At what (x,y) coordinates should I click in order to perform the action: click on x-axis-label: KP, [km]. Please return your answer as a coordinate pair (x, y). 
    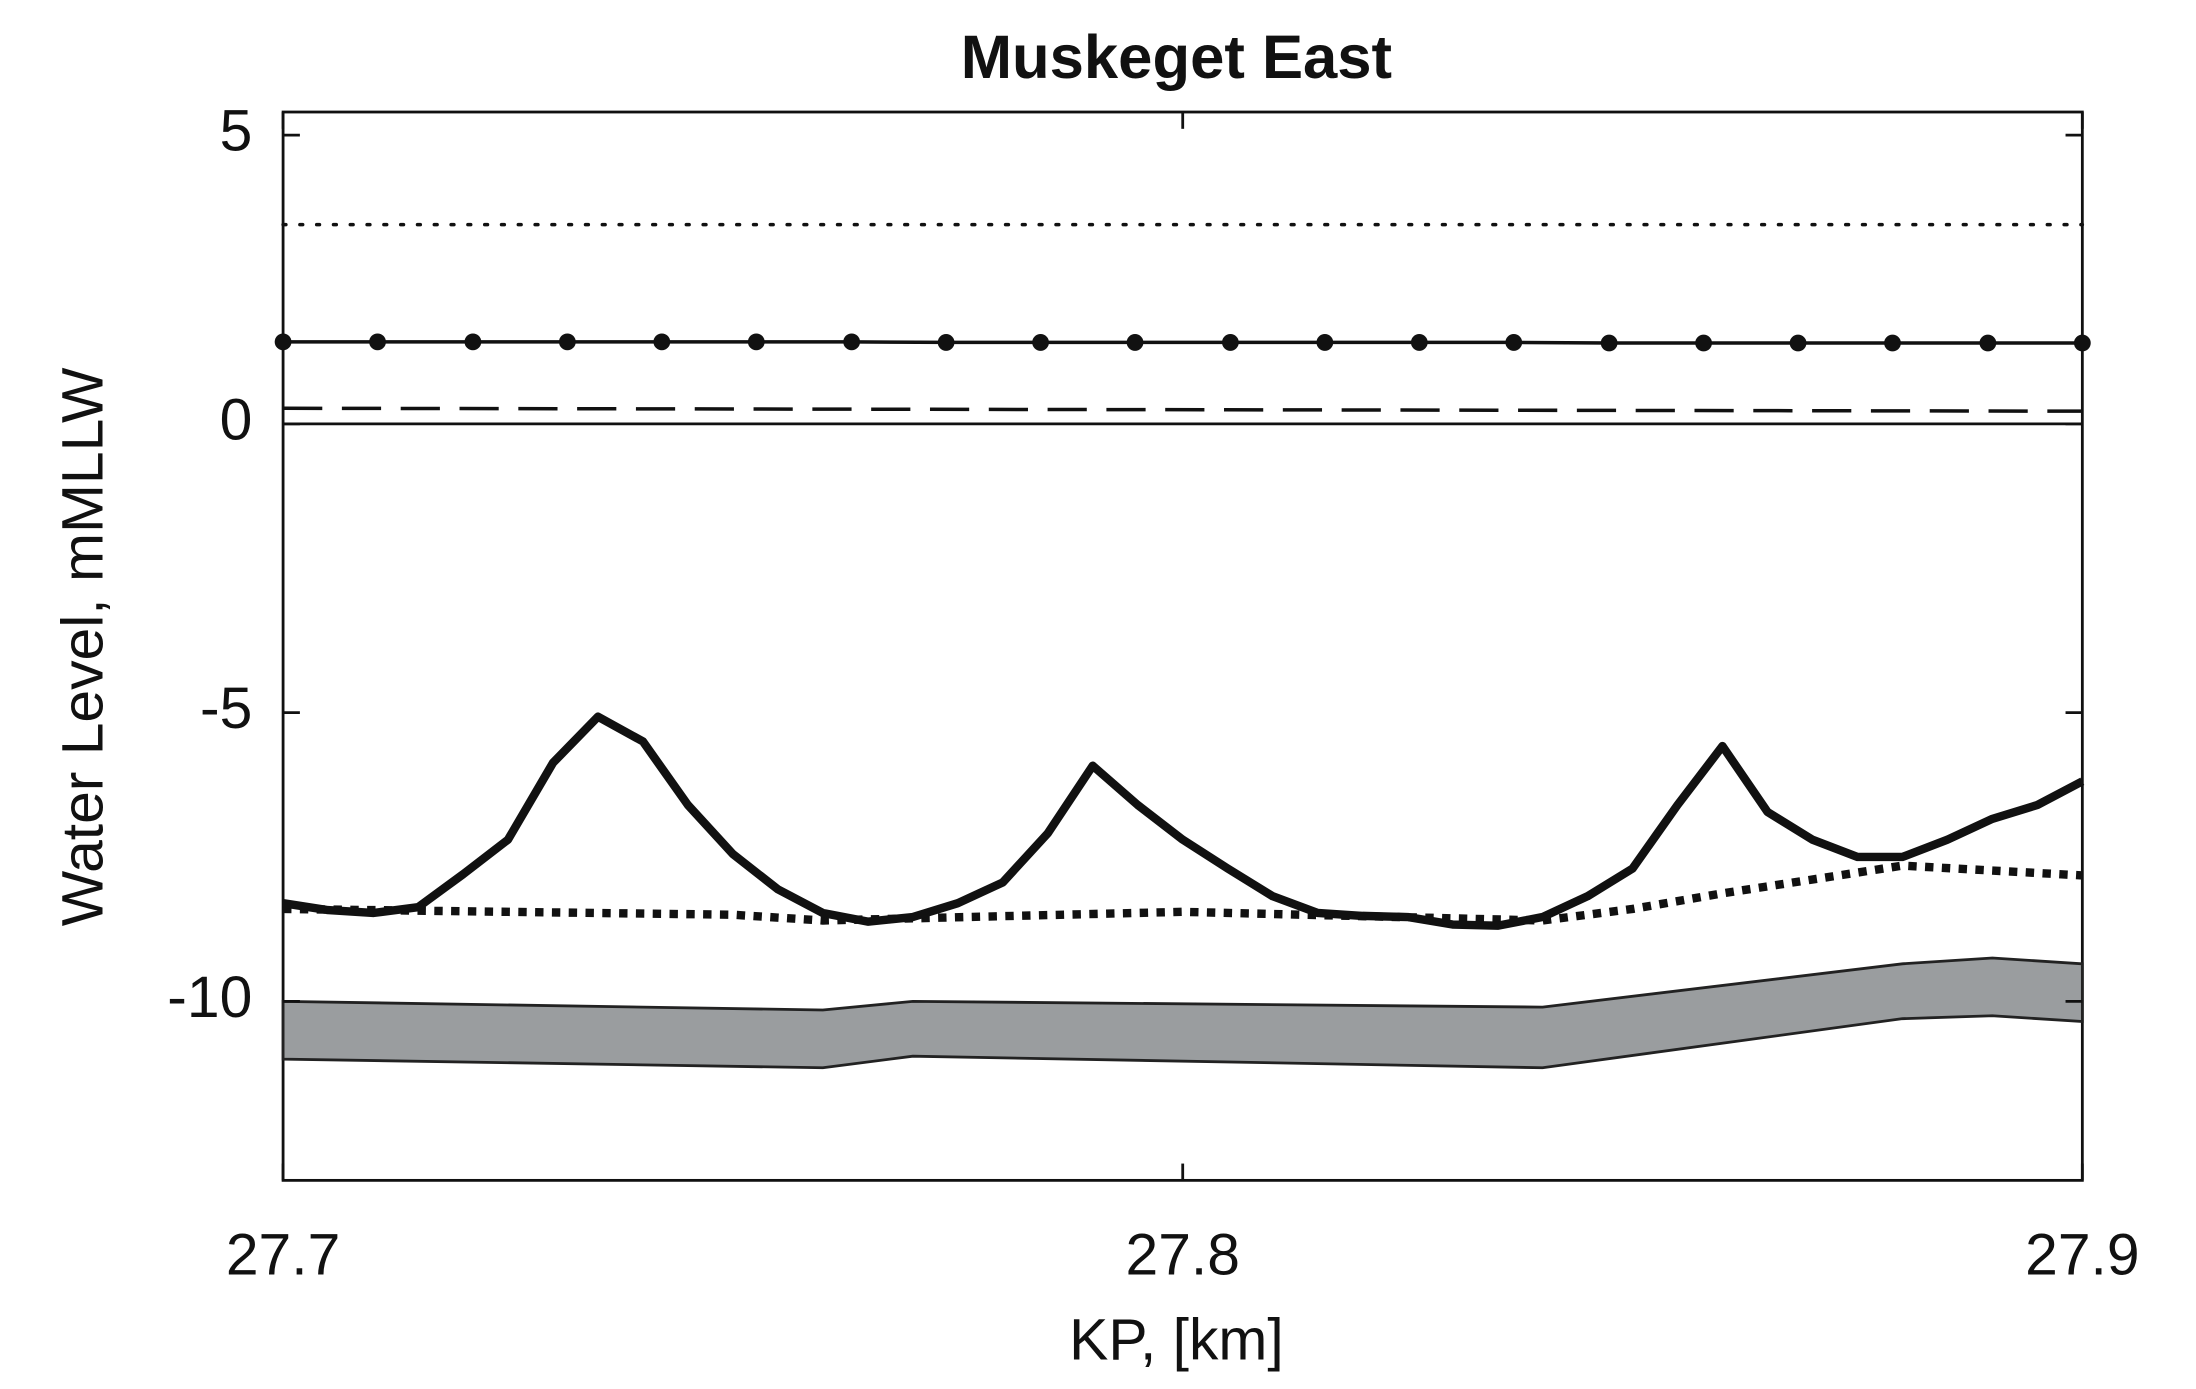
    Looking at the image, I should click on (1176, 1340).